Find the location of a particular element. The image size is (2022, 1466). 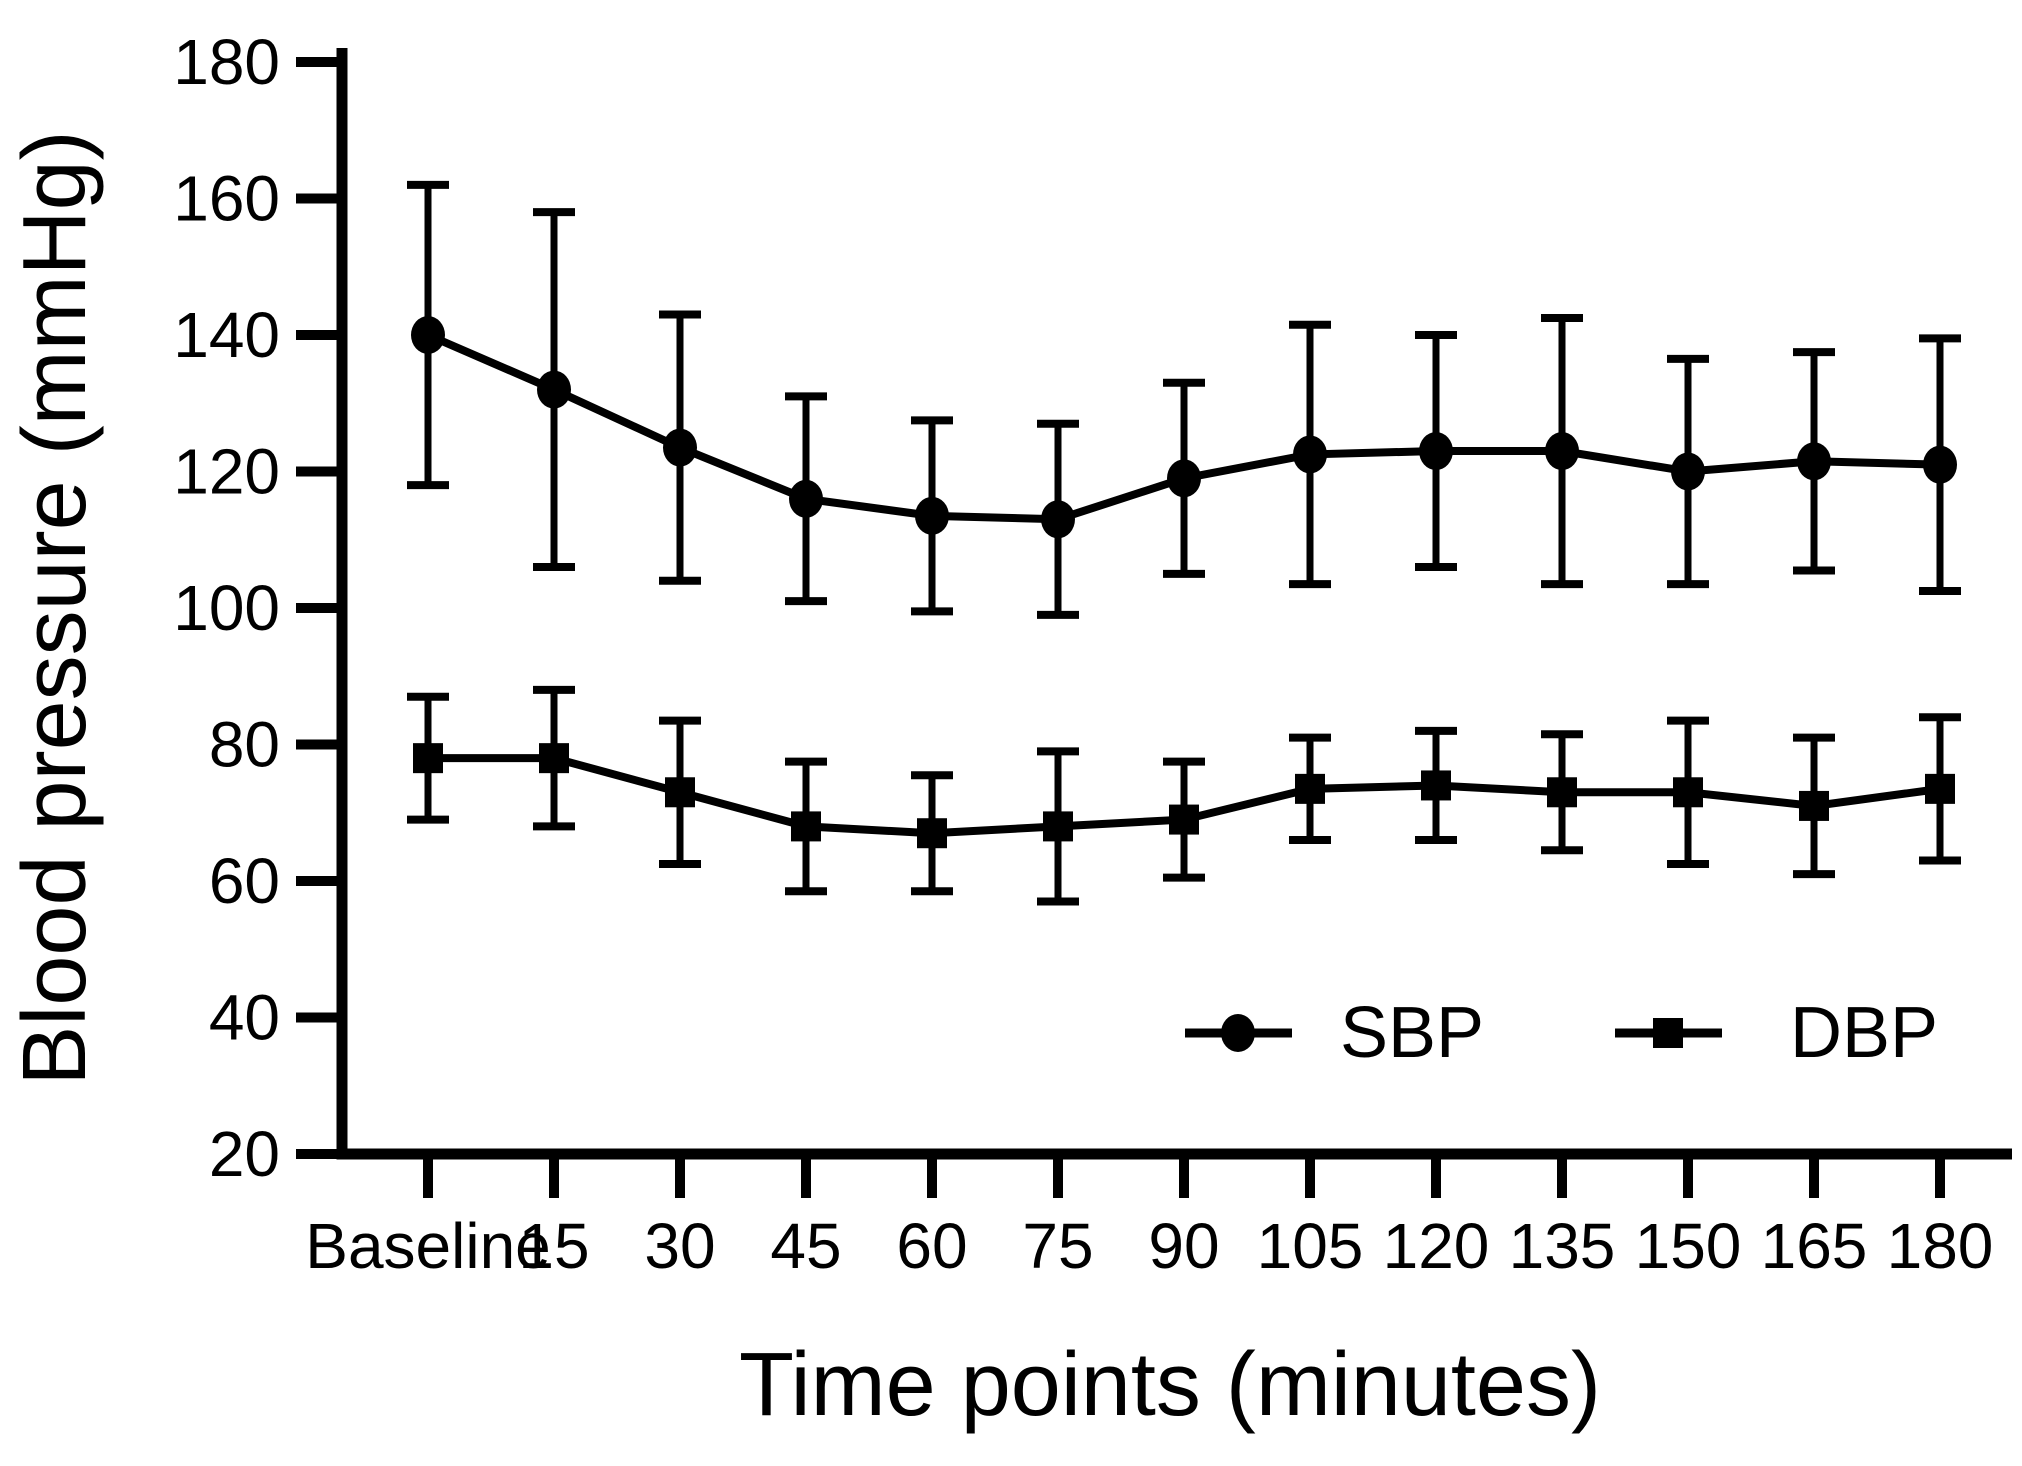

x-tick-label: 180 is located at coordinates (1940, 1246).